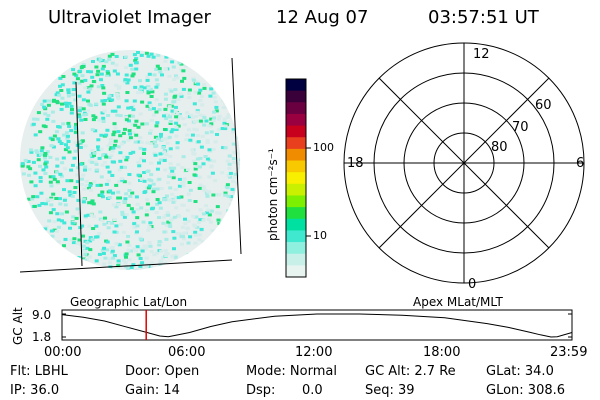  What do you see at coordinates (273, 194) in the screenshot?
I see `colorbar-label: photon cm⁻²s⁻¹` at bounding box center [273, 194].